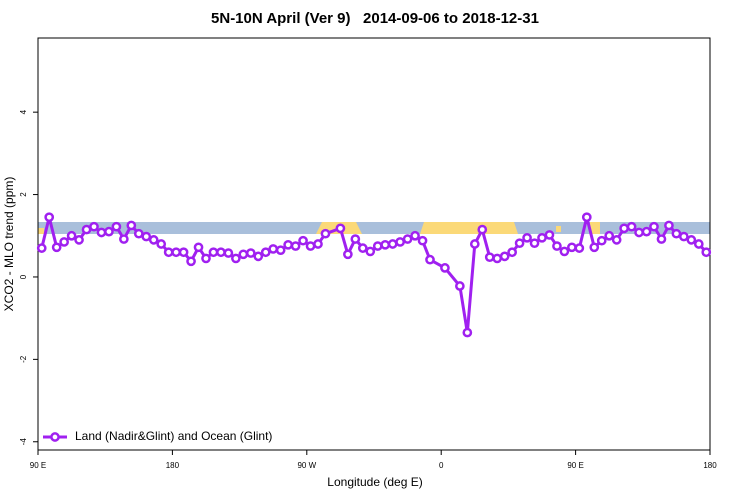 The width and height of the screenshot is (750, 500). Describe the element at coordinates (23, 276) in the screenshot. I see `y-tick-label: 0` at that location.